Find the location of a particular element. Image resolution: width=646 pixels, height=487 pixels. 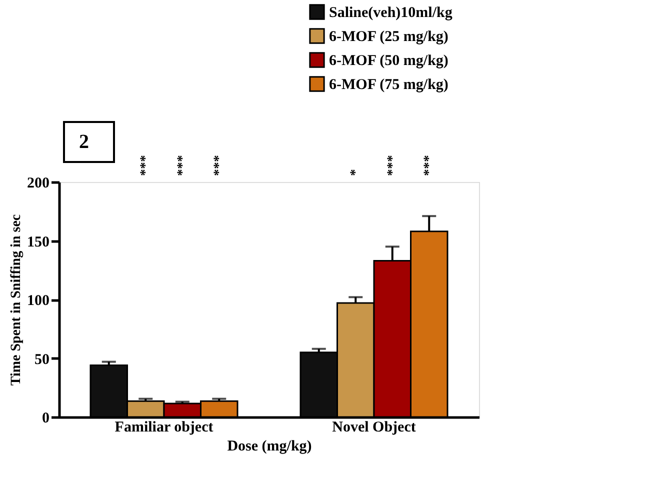

legend-label: Saline(veh)10ml/kg is located at coordinates (391, 13).